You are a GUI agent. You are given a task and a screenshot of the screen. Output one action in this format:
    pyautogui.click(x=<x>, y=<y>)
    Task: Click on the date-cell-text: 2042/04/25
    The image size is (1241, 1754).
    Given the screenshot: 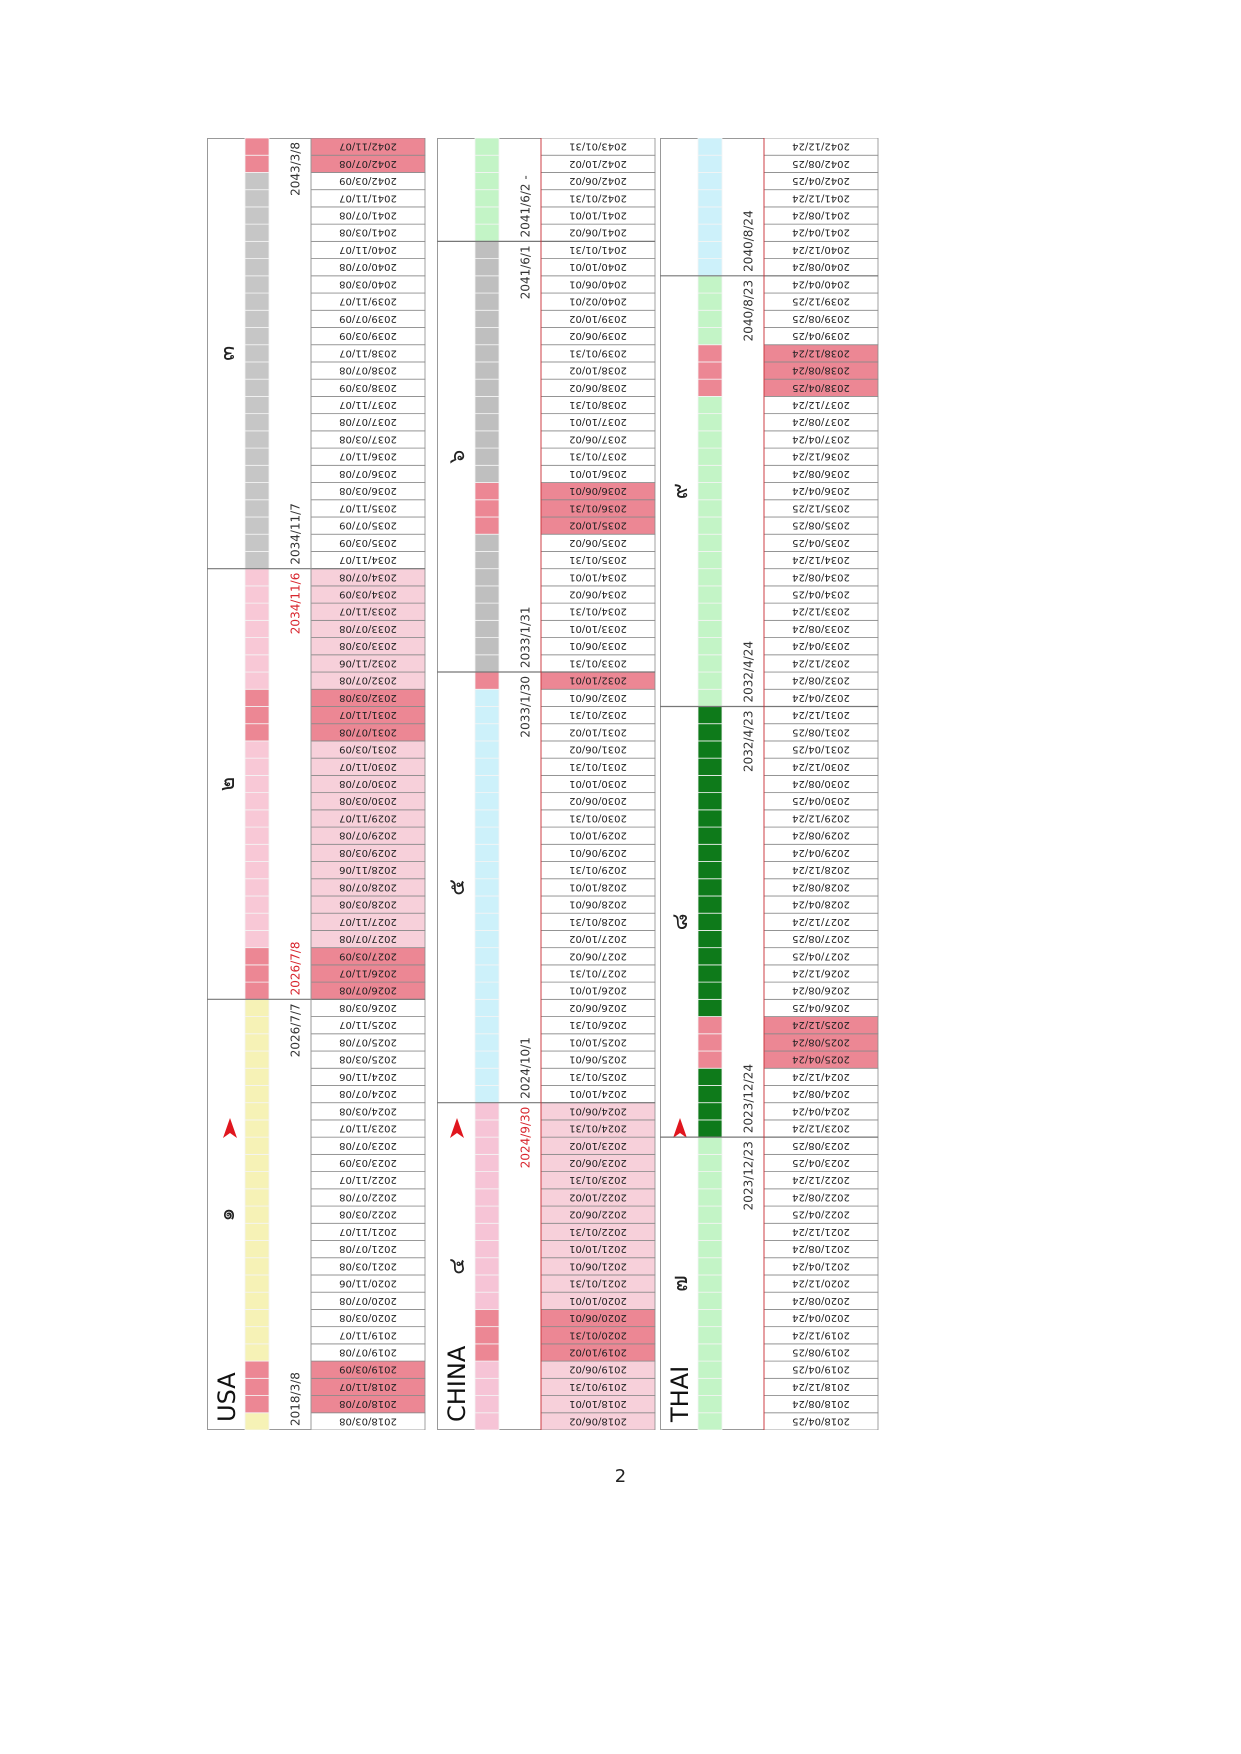 What is the action you would take?
    pyautogui.click(x=821, y=180)
    